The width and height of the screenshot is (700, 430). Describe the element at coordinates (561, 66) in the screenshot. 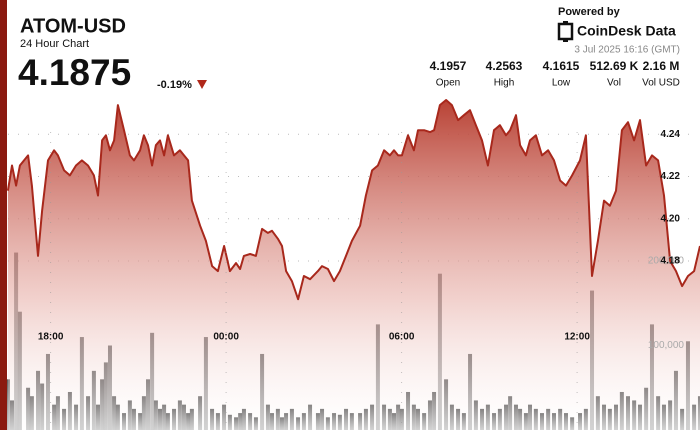

I see `stat-value: 4.1615` at that location.